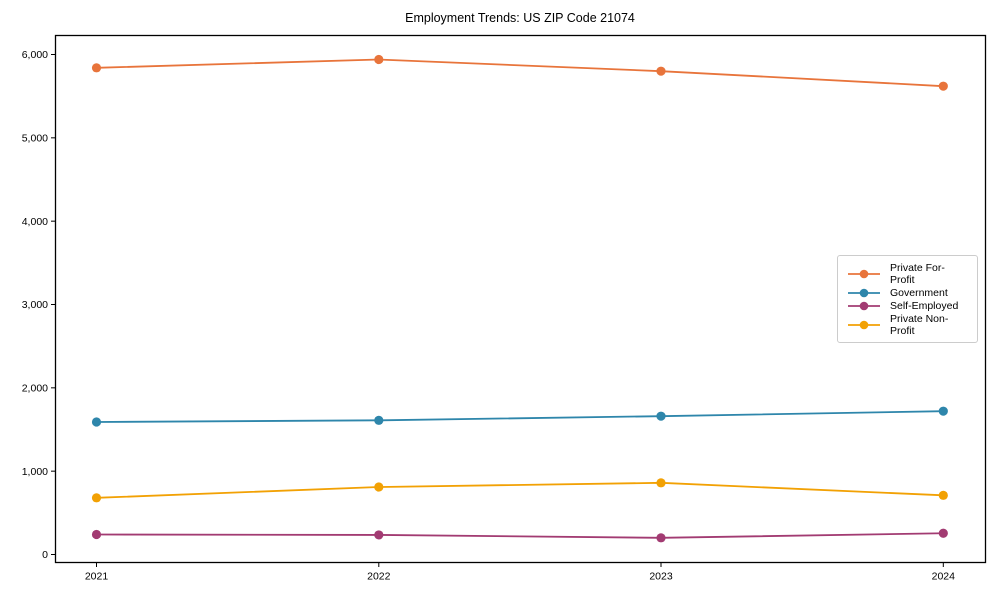  What do you see at coordinates (520, 18) in the screenshot?
I see `chart-title: Employment Trends: US ZIP Code 21074` at bounding box center [520, 18].